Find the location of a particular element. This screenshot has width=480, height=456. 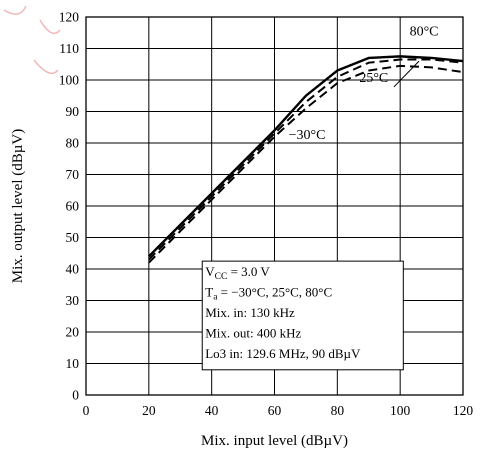

condition-mix-out: Mix. out: 400 kHz is located at coordinates (253, 333).